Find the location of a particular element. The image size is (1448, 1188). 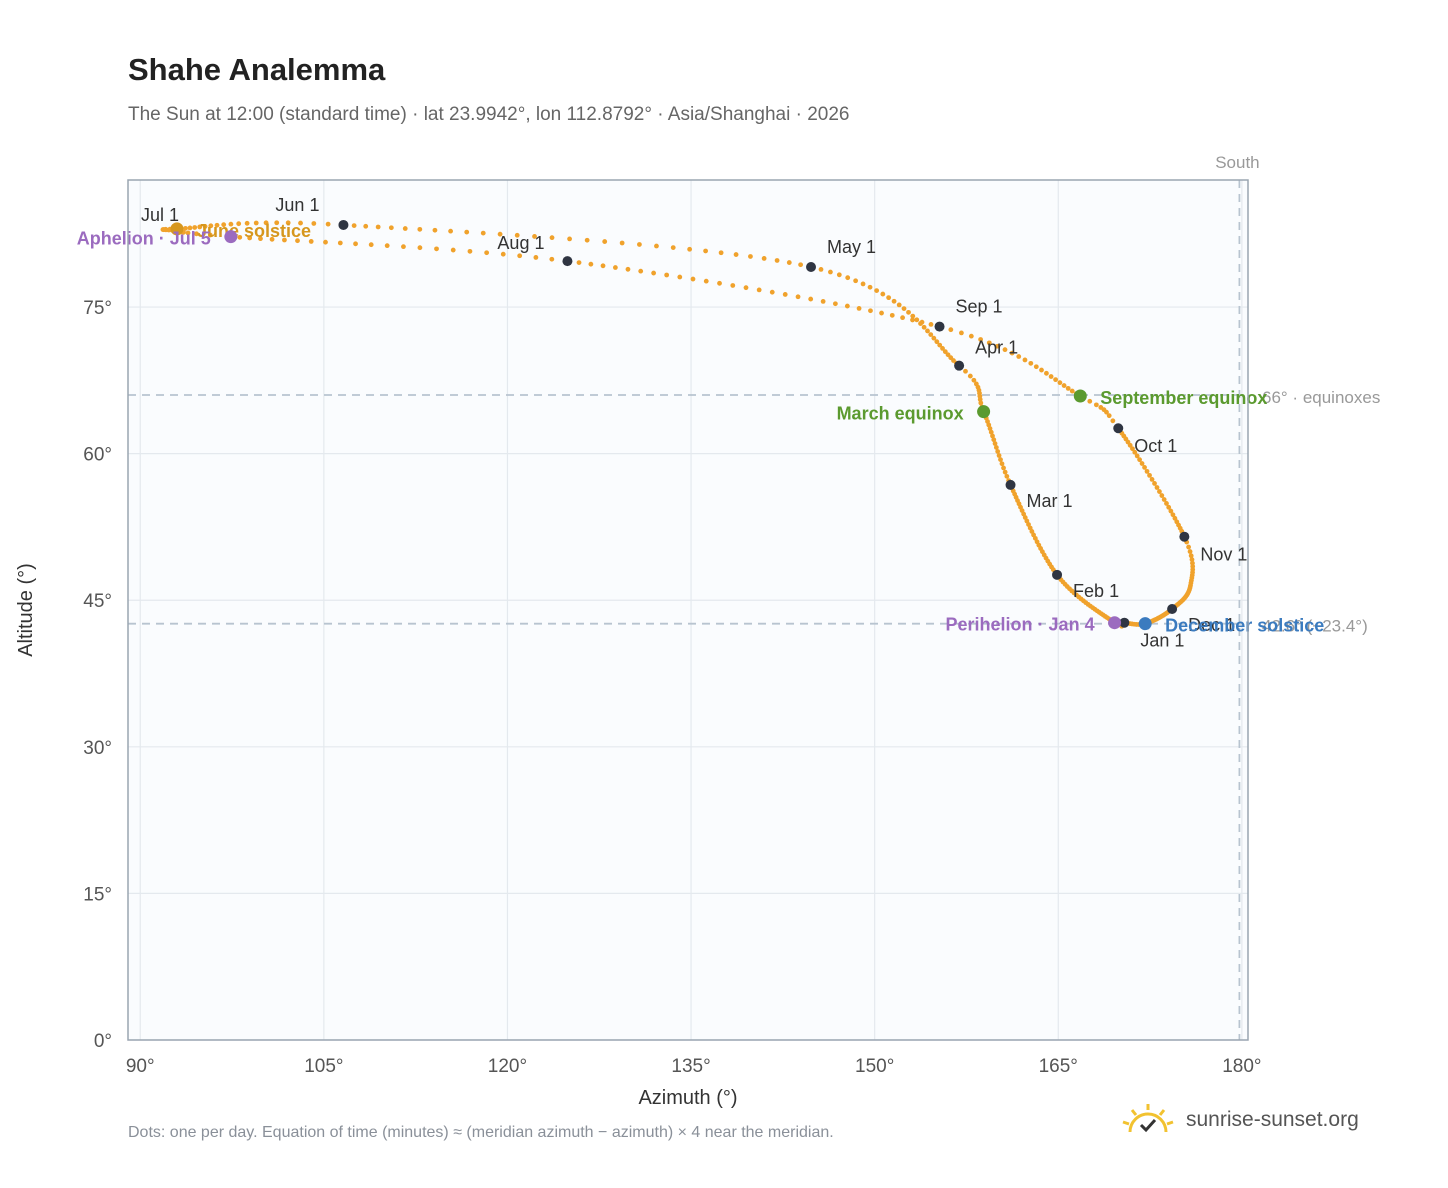

month-marker-label: Sep 1 is located at coordinates (979, 307).